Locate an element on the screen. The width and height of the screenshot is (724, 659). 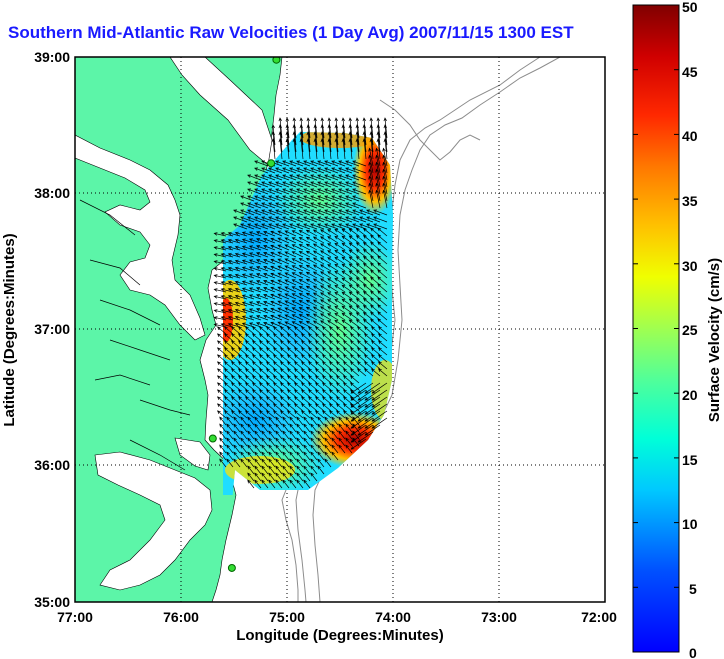
radar-stations is located at coordinates (244, 314).